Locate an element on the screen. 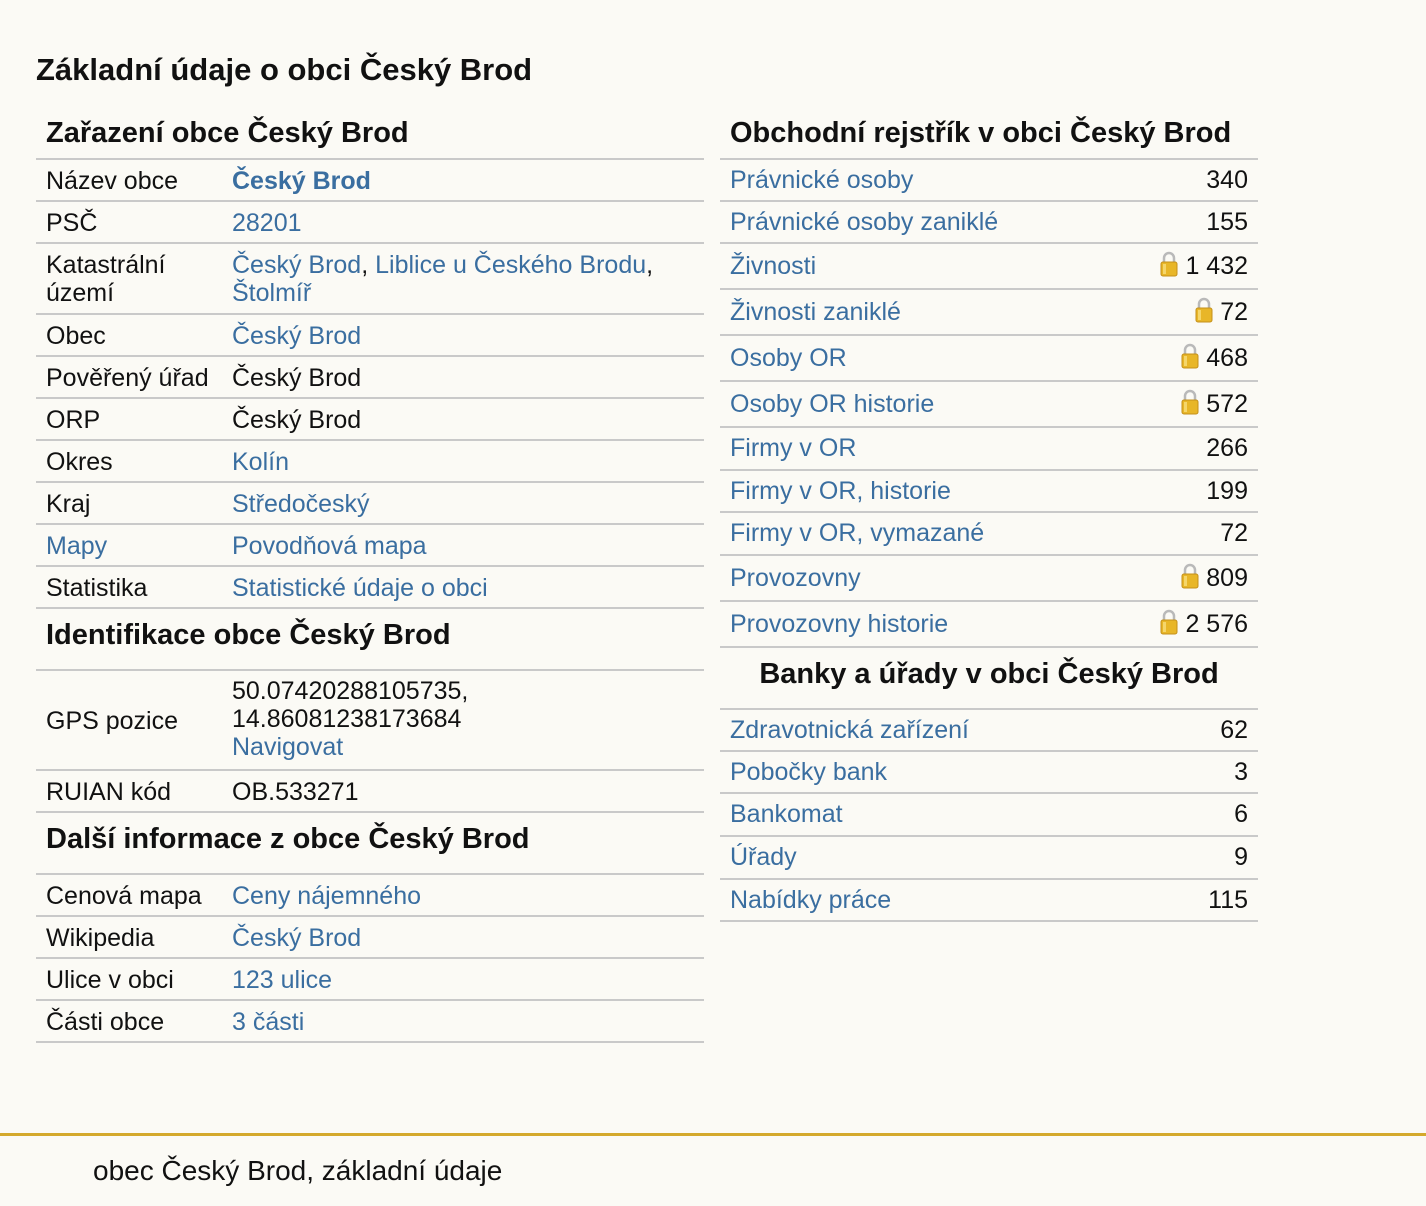 The height and width of the screenshot is (1206, 1426). obchodni-row: Živnosti 1 432 is located at coordinates (989, 267).